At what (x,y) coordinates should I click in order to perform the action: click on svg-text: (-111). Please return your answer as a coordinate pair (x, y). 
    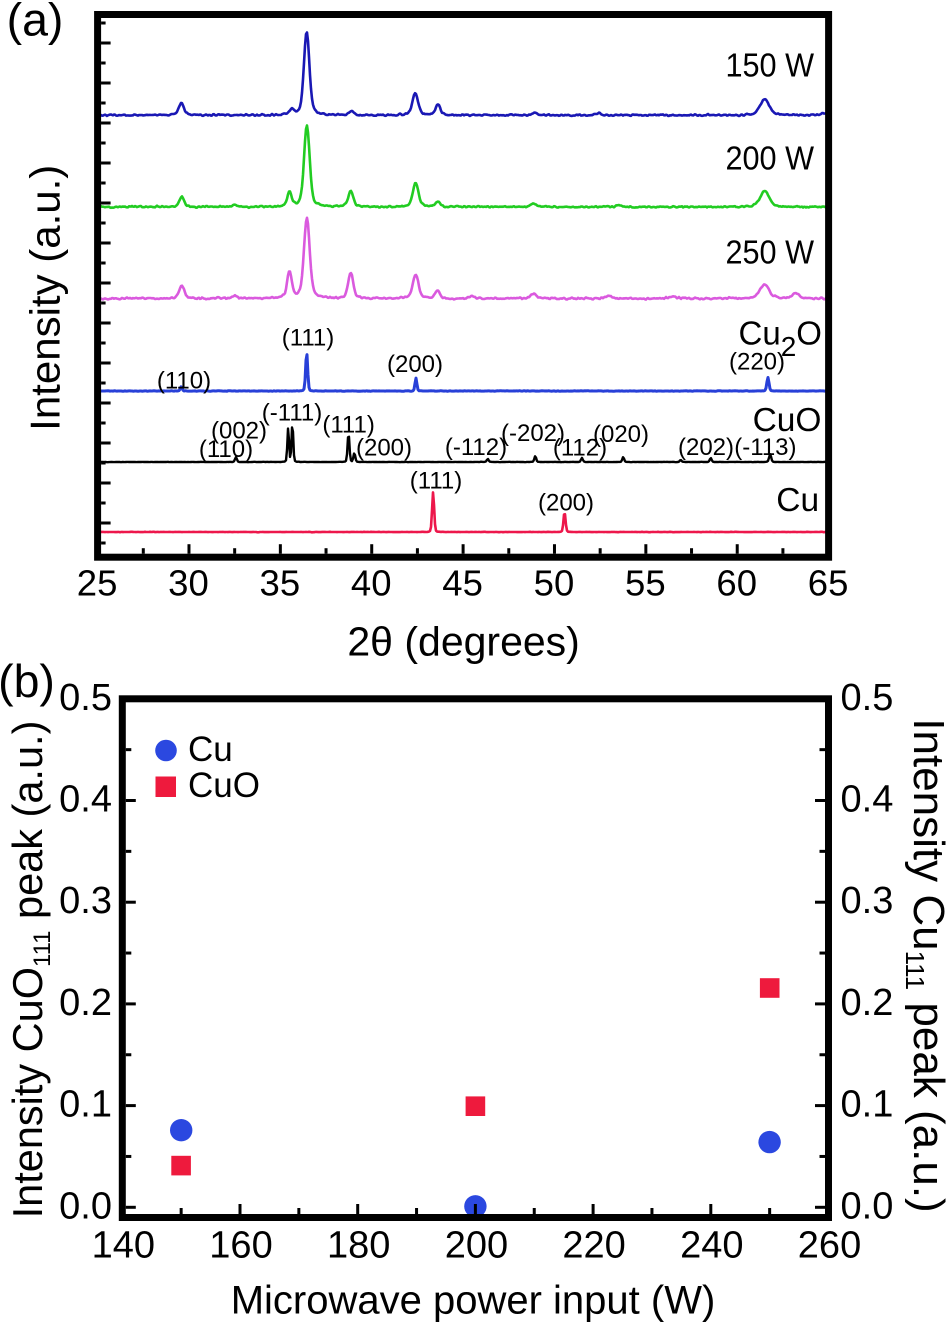
    Looking at the image, I should click on (292, 412).